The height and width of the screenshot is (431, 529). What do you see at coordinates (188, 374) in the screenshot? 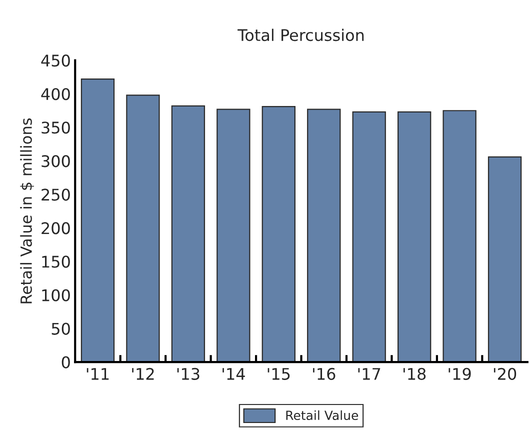
I see `x-tick-label: '13` at bounding box center [188, 374].